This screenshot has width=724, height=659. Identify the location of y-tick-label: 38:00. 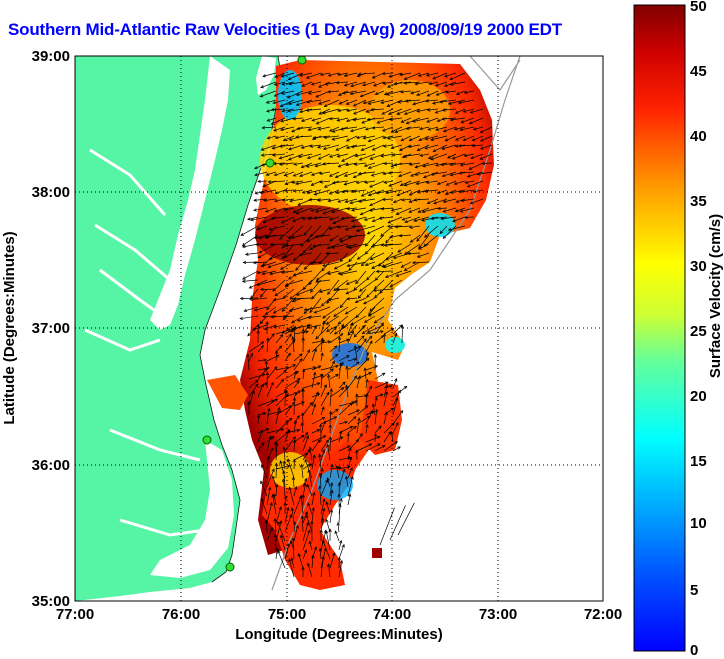
(51, 192).